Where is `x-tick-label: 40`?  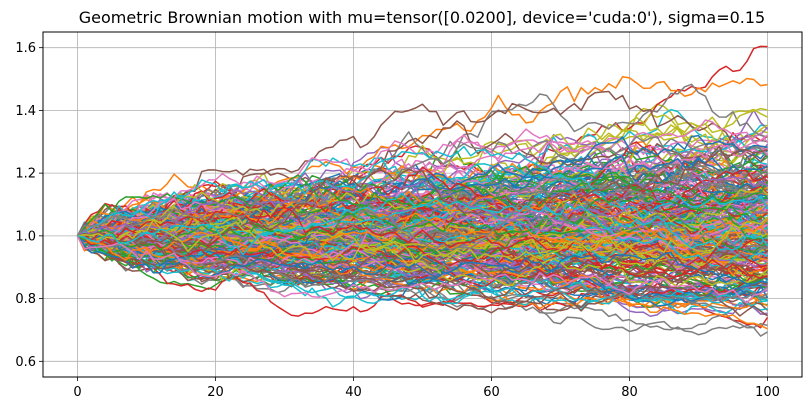
x-tick-label: 40 is located at coordinates (353, 392).